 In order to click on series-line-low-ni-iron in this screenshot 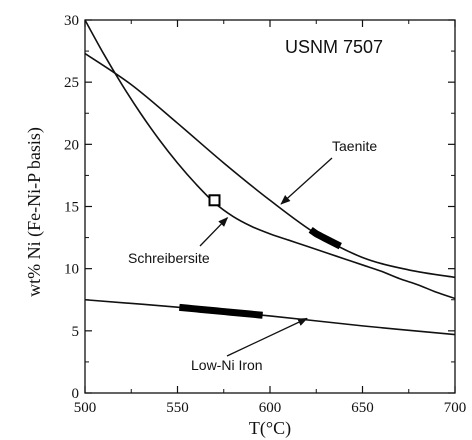, I will do `click(270, 317)`.